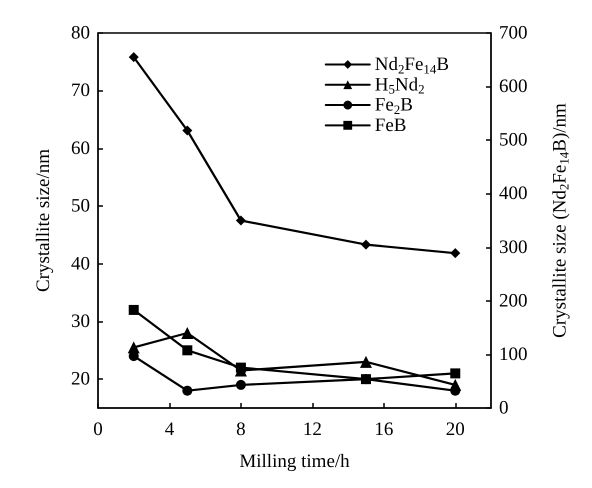 The image size is (592, 488). Describe the element at coordinates (294, 461) in the screenshot. I see `x-axis-title: Milling time/h` at that location.